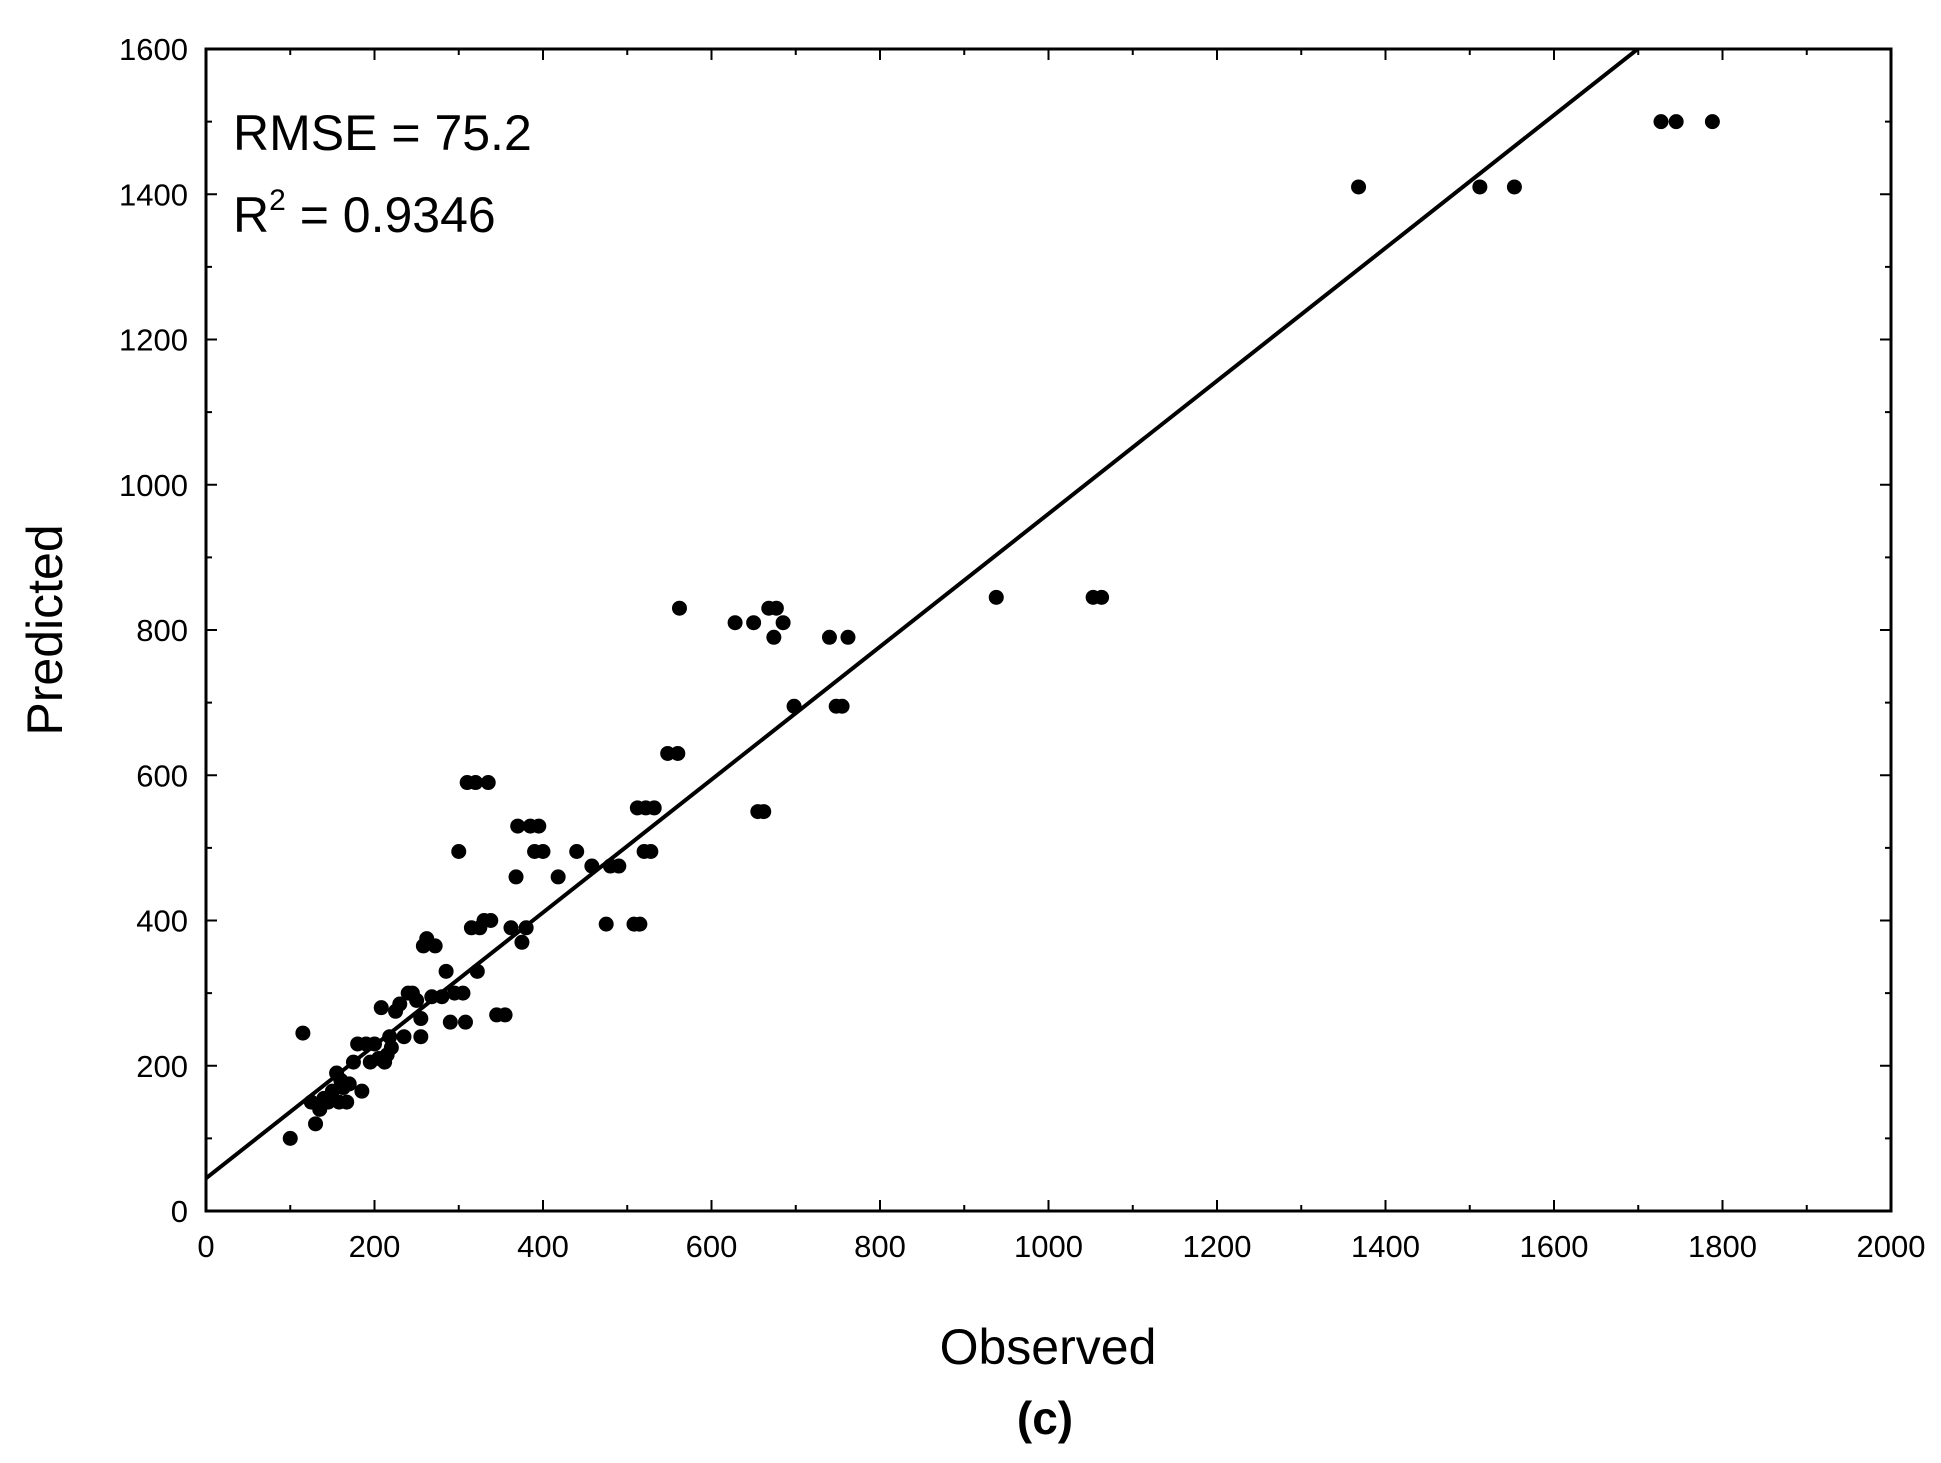 This screenshot has width=1941, height=1463. Describe the element at coordinates (1891, 1246) in the screenshot. I see `x-tick-label: 2000` at that location.